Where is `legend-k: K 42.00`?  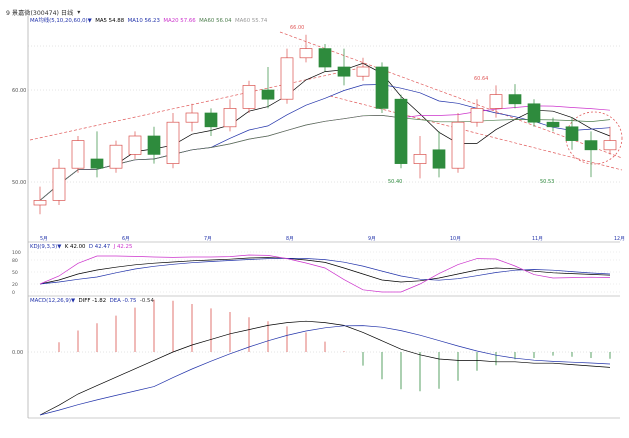
legend-k: K 42.00 is located at coordinates (75, 247).